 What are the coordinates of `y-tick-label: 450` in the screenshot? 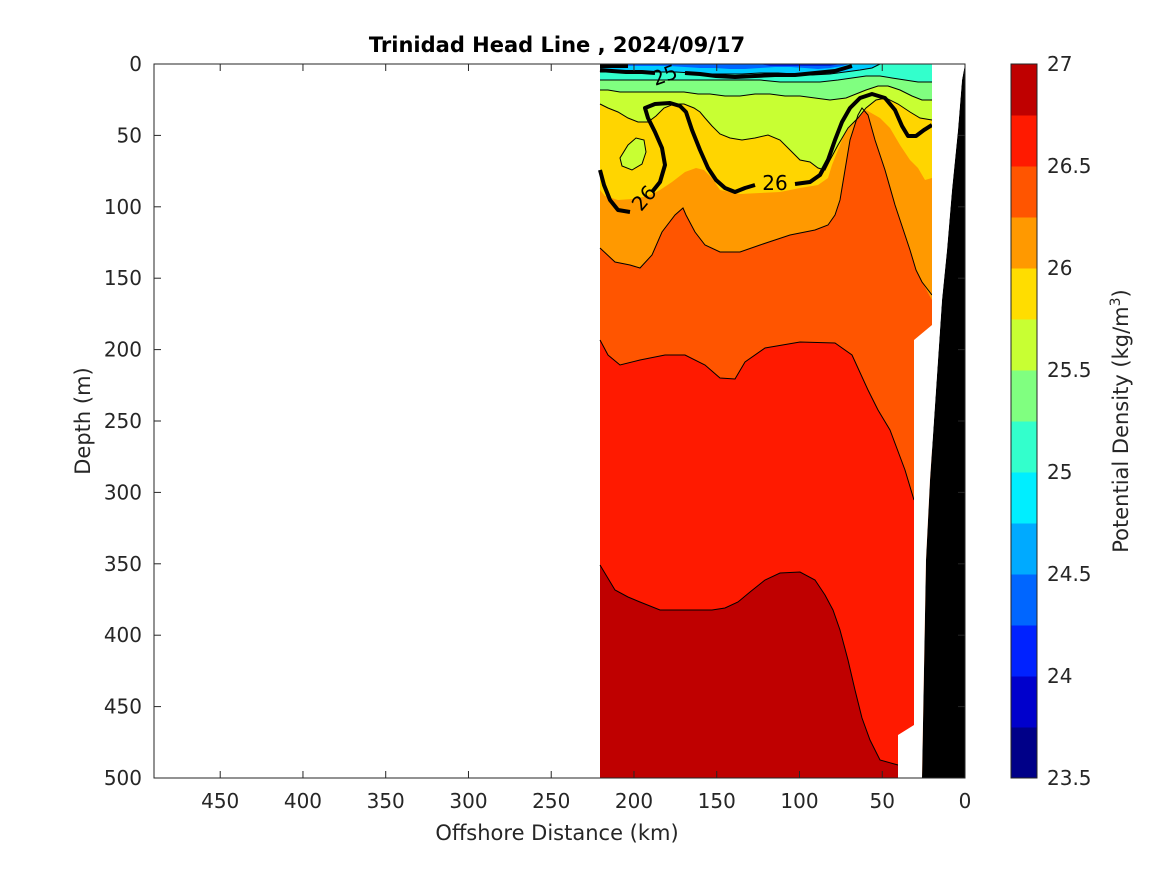 It's located at (123, 707).